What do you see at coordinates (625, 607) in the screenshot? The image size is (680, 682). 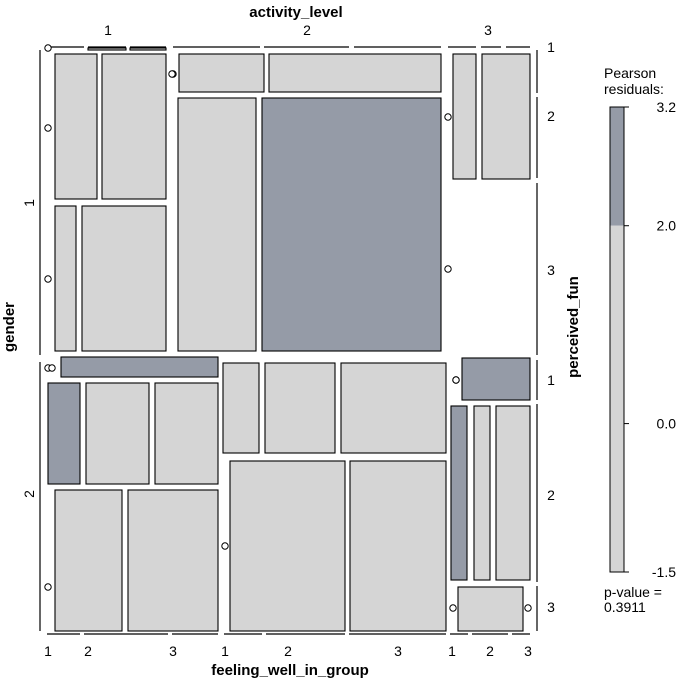 I see `p-value: 0.3911` at bounding box center [625, 607].